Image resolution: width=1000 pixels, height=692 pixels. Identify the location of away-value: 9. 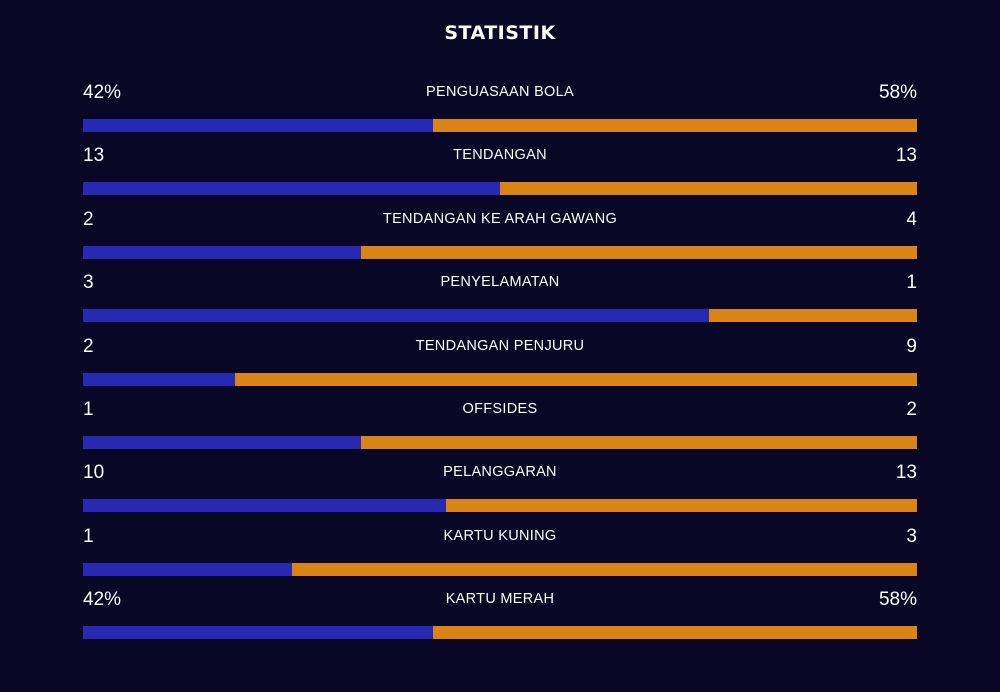
(911, 346).